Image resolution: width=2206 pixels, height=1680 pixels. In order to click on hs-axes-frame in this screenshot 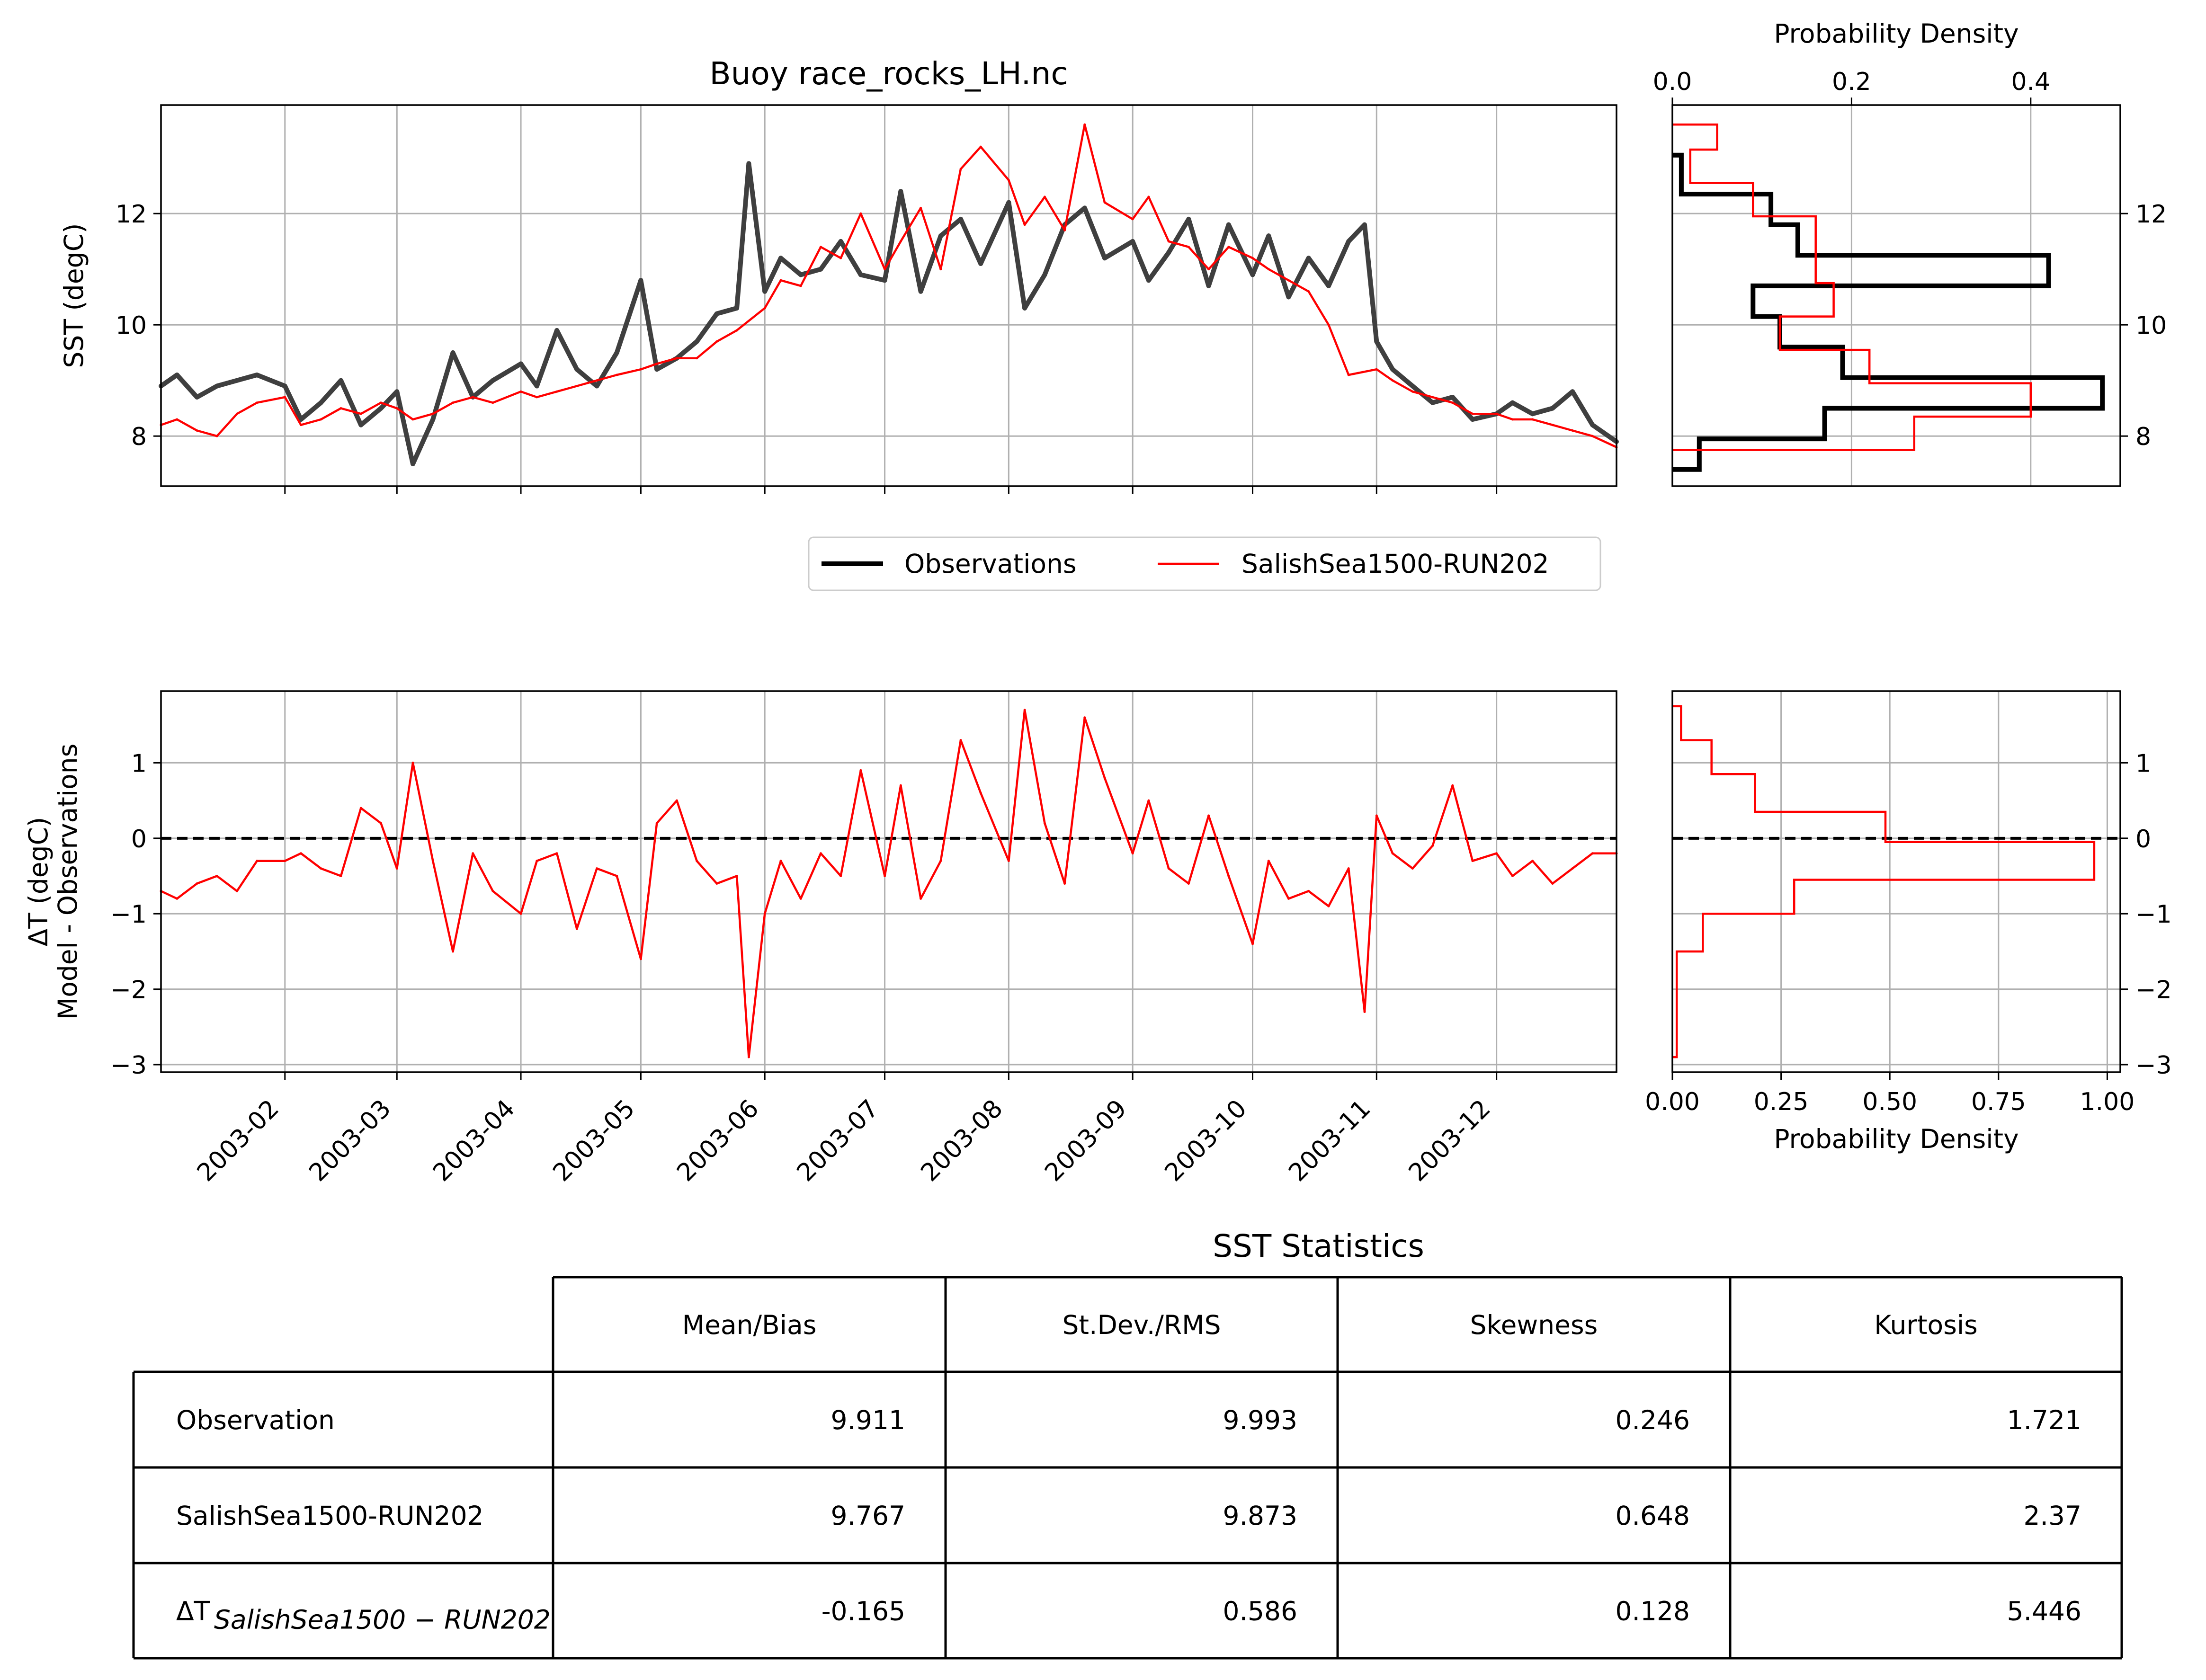, I will do `click(1896, 295)`.